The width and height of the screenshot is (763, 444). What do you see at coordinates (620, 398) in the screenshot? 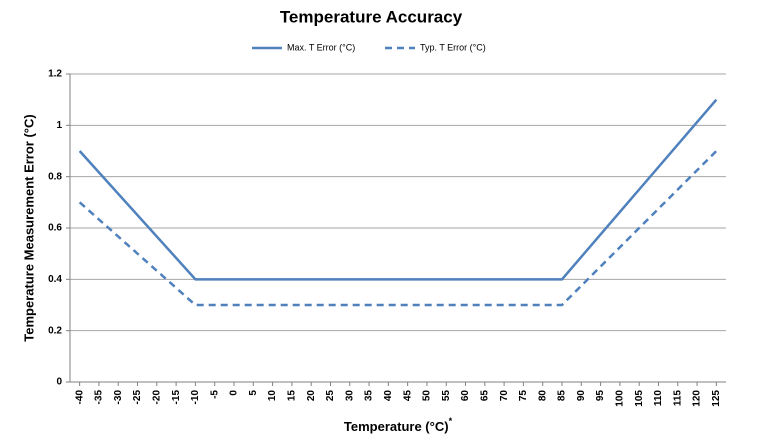
I see `x-tick-label: 100` at bounding box center [620, 398].